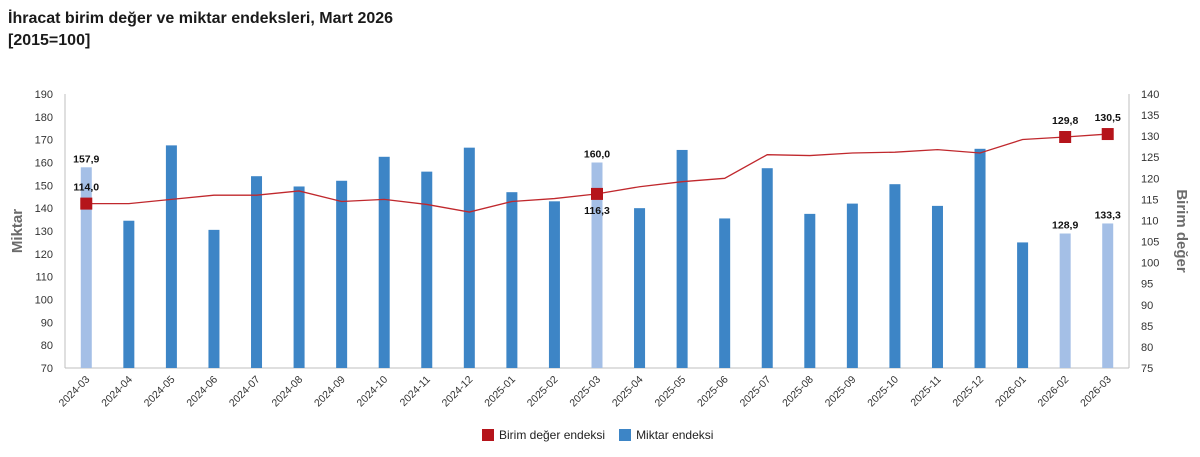 The image size is (1200, 457). Describe the element at coordinates (1147, 348) in the screenshot. I see `y-right-tick-label: 80` at that location.